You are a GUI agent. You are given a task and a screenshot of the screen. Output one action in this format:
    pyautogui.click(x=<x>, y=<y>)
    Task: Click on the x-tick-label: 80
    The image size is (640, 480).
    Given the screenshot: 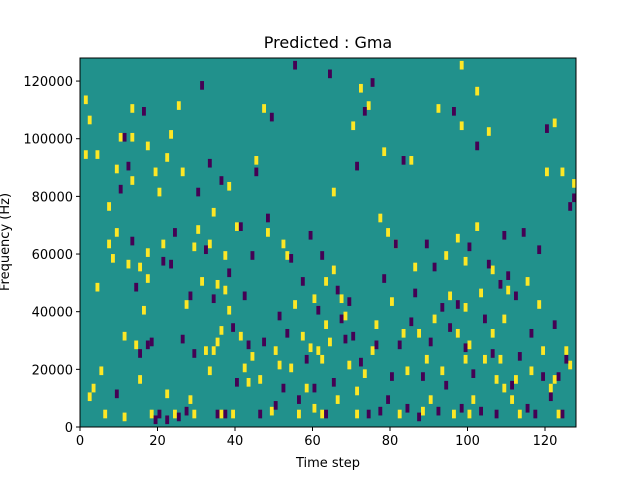 What is the action you would take?
    pyautogui.click(x=390, y=441)
    